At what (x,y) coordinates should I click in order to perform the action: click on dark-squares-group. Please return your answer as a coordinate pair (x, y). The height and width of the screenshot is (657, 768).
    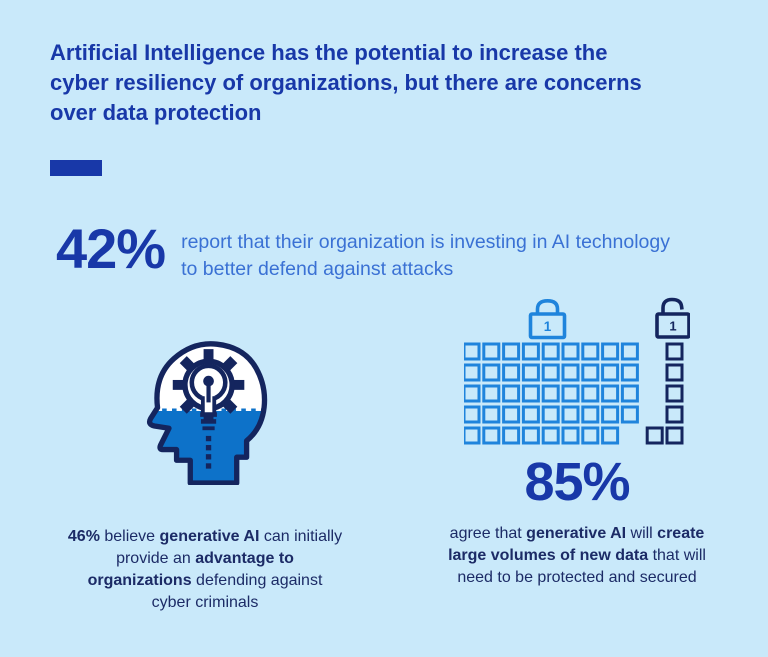
    Looking at the image, I should click on (664, 393).